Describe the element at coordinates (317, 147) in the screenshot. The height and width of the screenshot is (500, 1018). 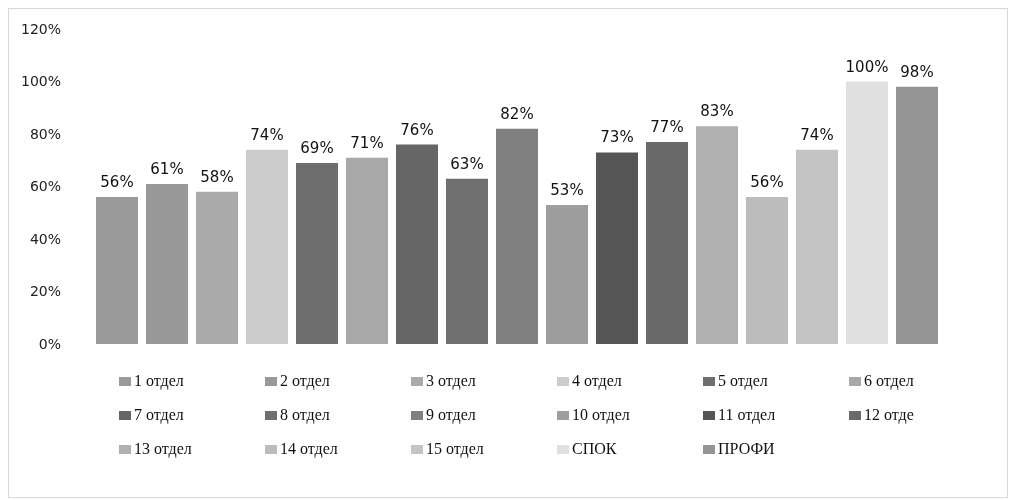
I see `data-label: 69%` at that location.